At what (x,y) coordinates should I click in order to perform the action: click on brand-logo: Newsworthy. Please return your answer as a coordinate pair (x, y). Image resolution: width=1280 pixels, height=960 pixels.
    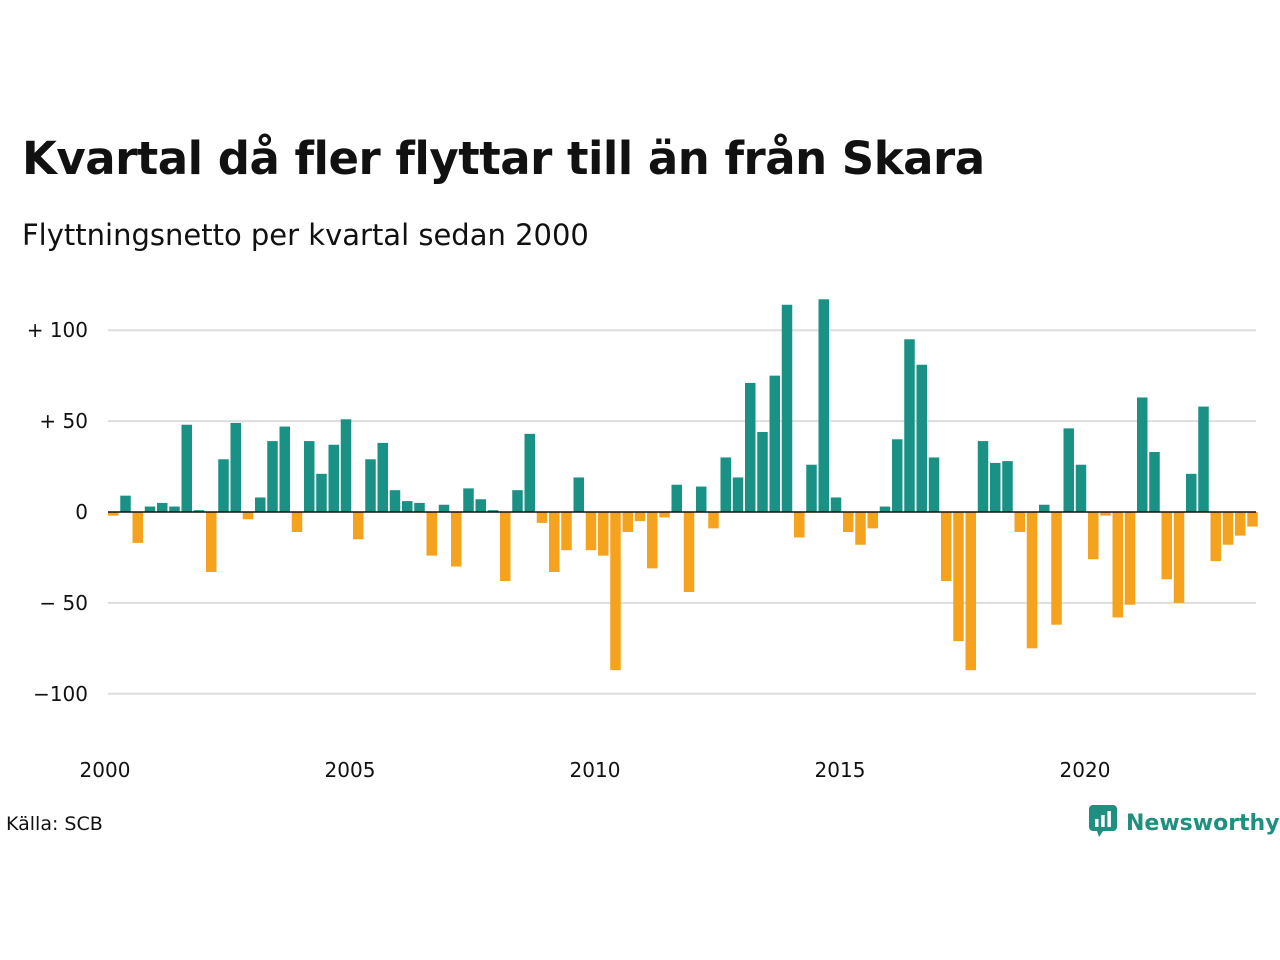
    Looking at the image, I should click on (1184, 823).